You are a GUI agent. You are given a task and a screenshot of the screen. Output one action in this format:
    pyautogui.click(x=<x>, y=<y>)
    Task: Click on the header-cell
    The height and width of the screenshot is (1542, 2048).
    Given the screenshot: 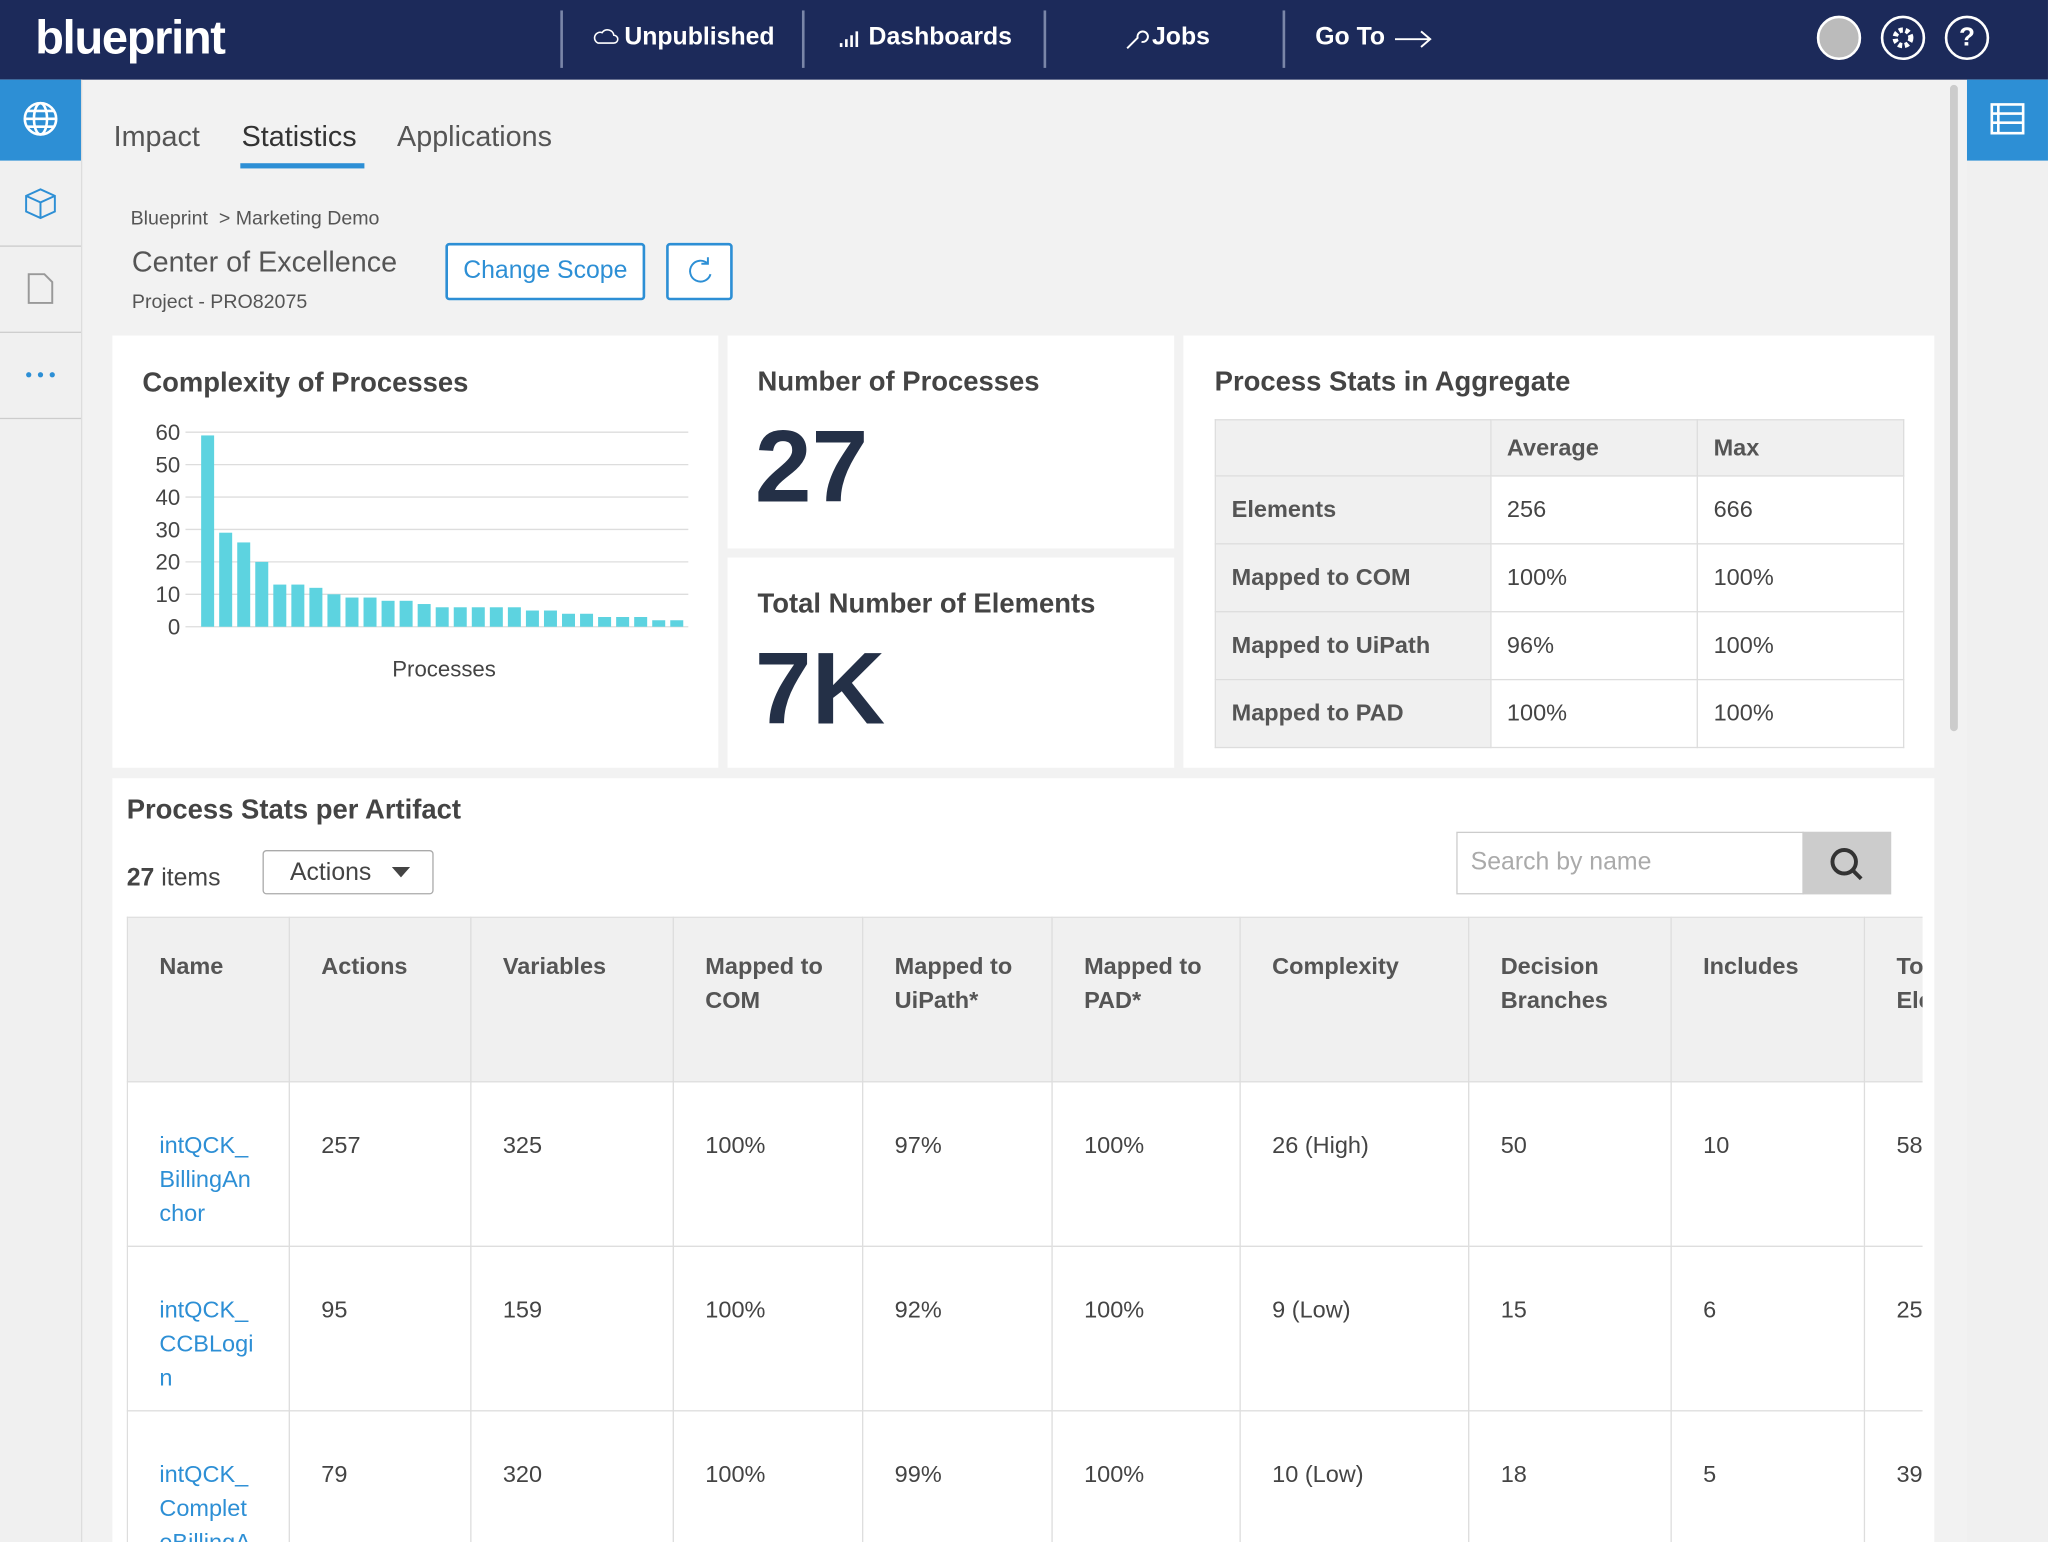 What is the action you would take?
    pyautogui.click(x=1352, y=448)
    